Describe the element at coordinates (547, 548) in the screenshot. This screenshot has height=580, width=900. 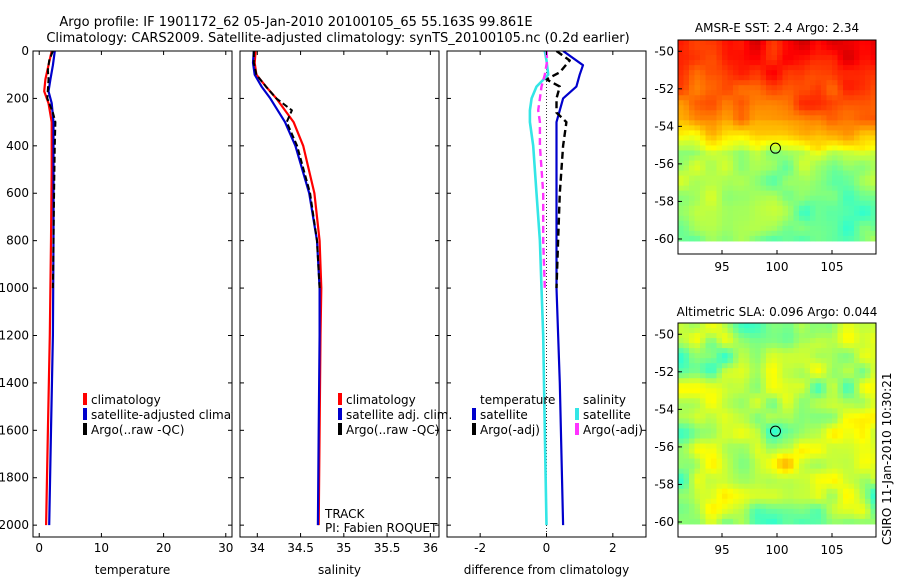
I see `x-tick-label: 0` at that location.